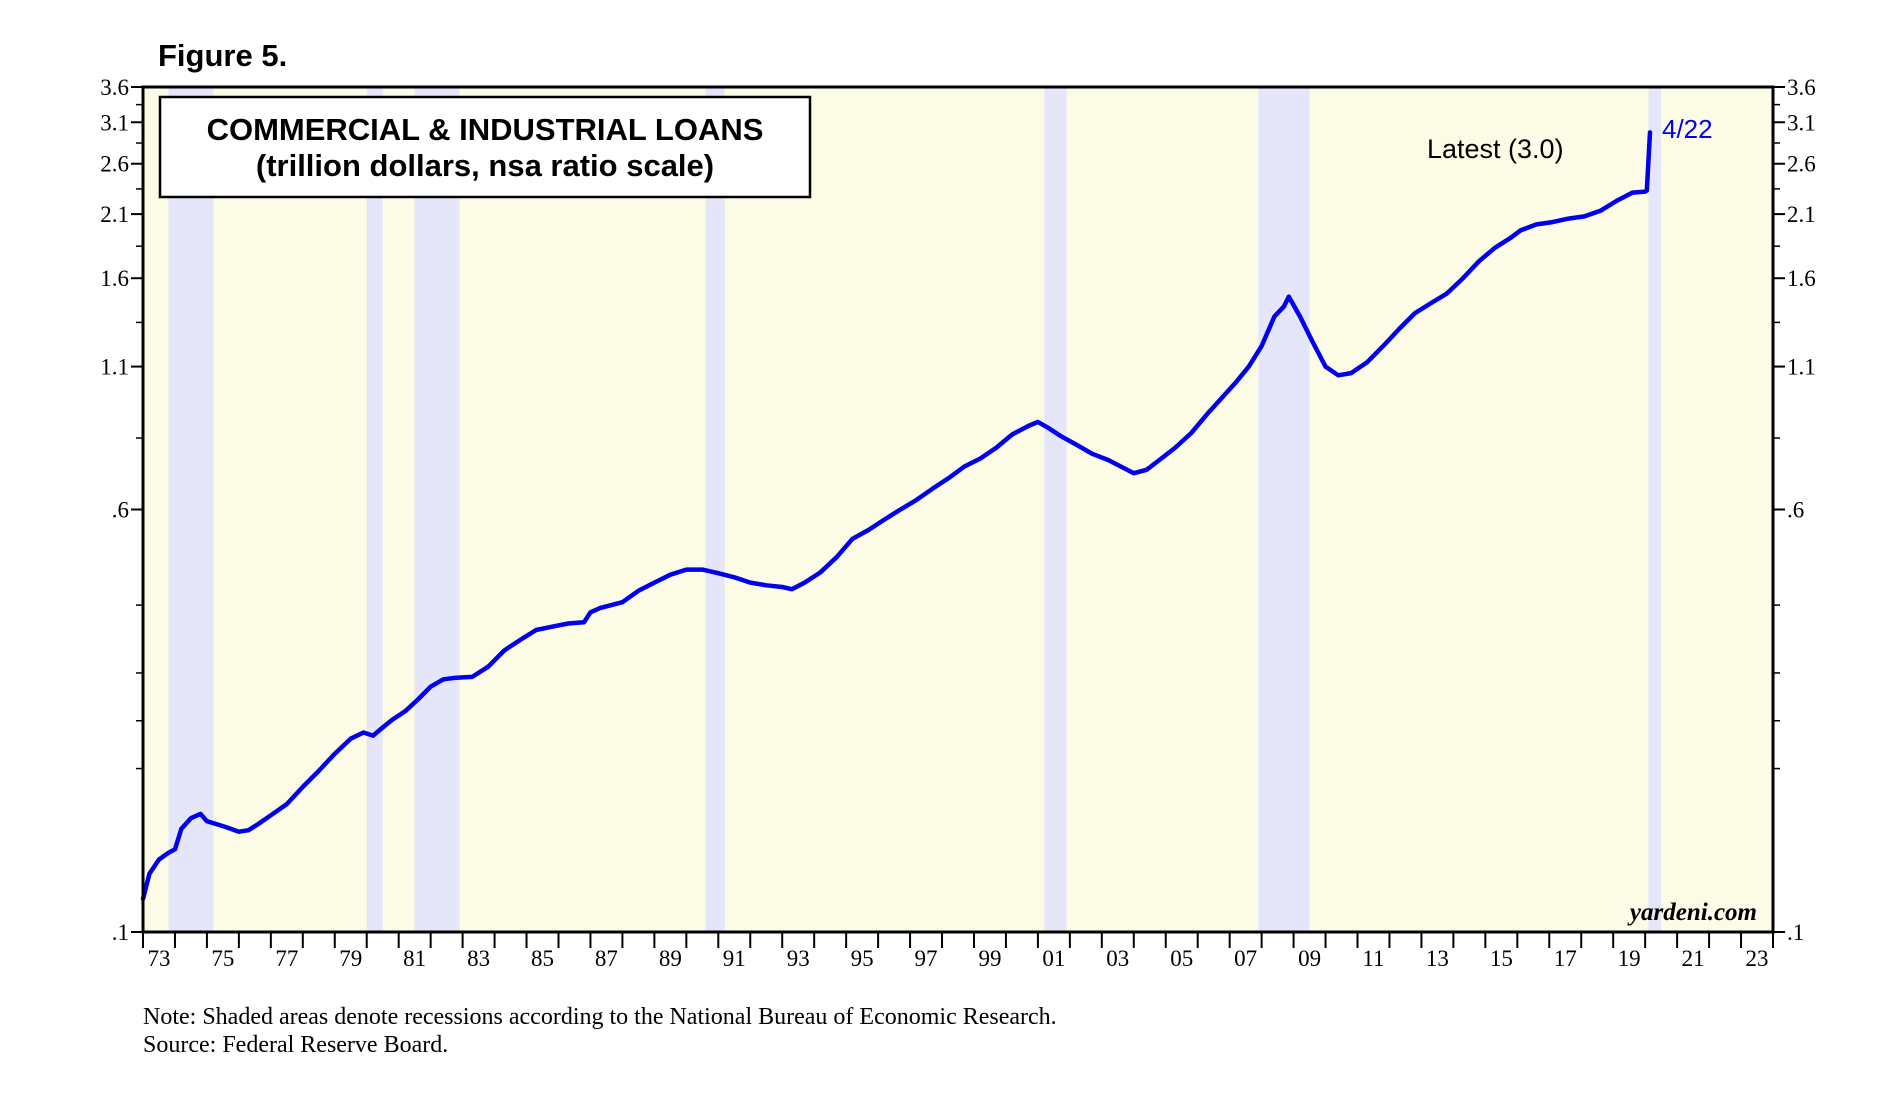 Image resolution: width=1884 pixels, height=1094 pixels. I want to click on y-tick-label-right: 1.1, so click(1801, 367).